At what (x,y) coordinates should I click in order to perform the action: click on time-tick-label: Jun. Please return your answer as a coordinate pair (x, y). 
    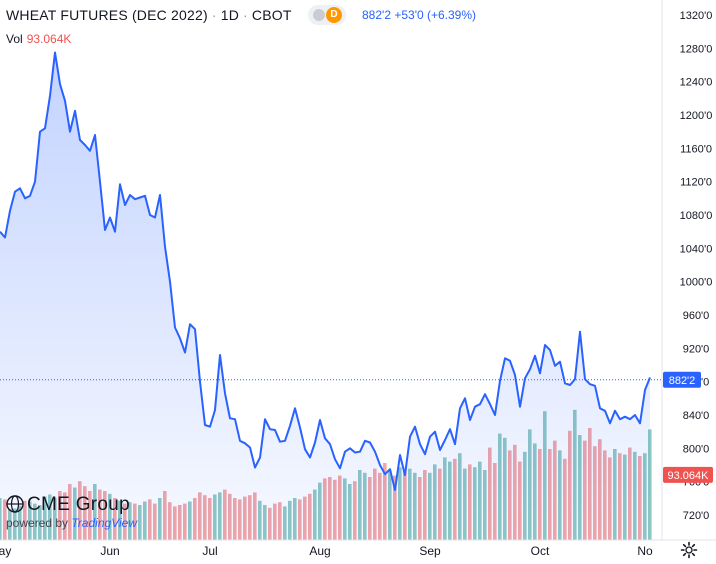
    Looking at the image, I should click on (109, 551).